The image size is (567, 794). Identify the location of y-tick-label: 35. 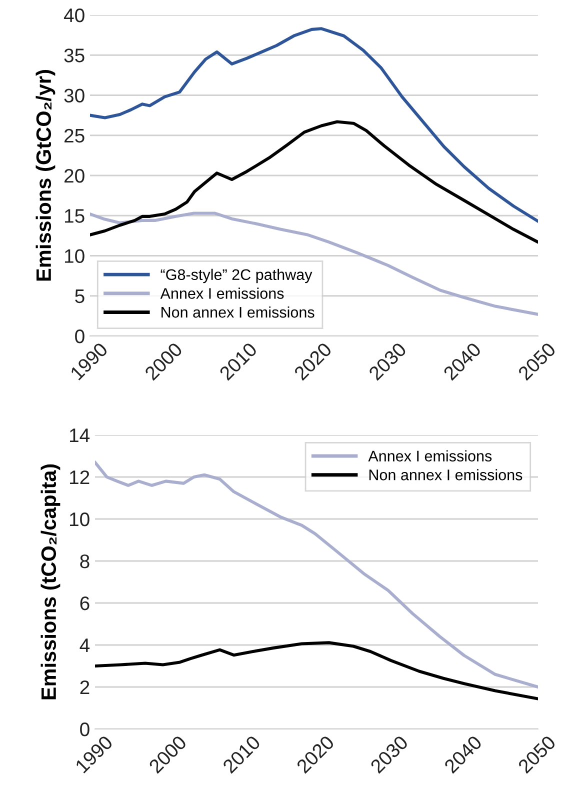
(74, 55).